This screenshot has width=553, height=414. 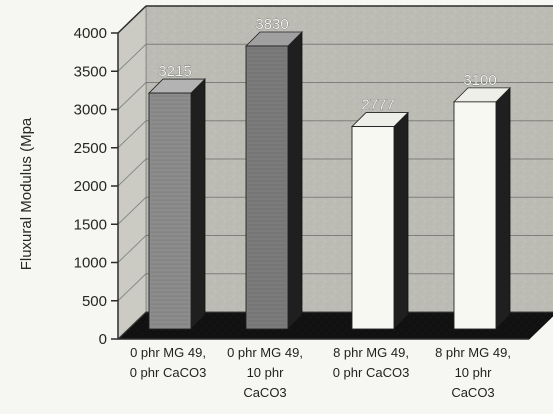 What do you see at coordinates (90, 71) in the screenshot?
I see `y-tick-label-7: 3500` at bounding box center [90, 71].